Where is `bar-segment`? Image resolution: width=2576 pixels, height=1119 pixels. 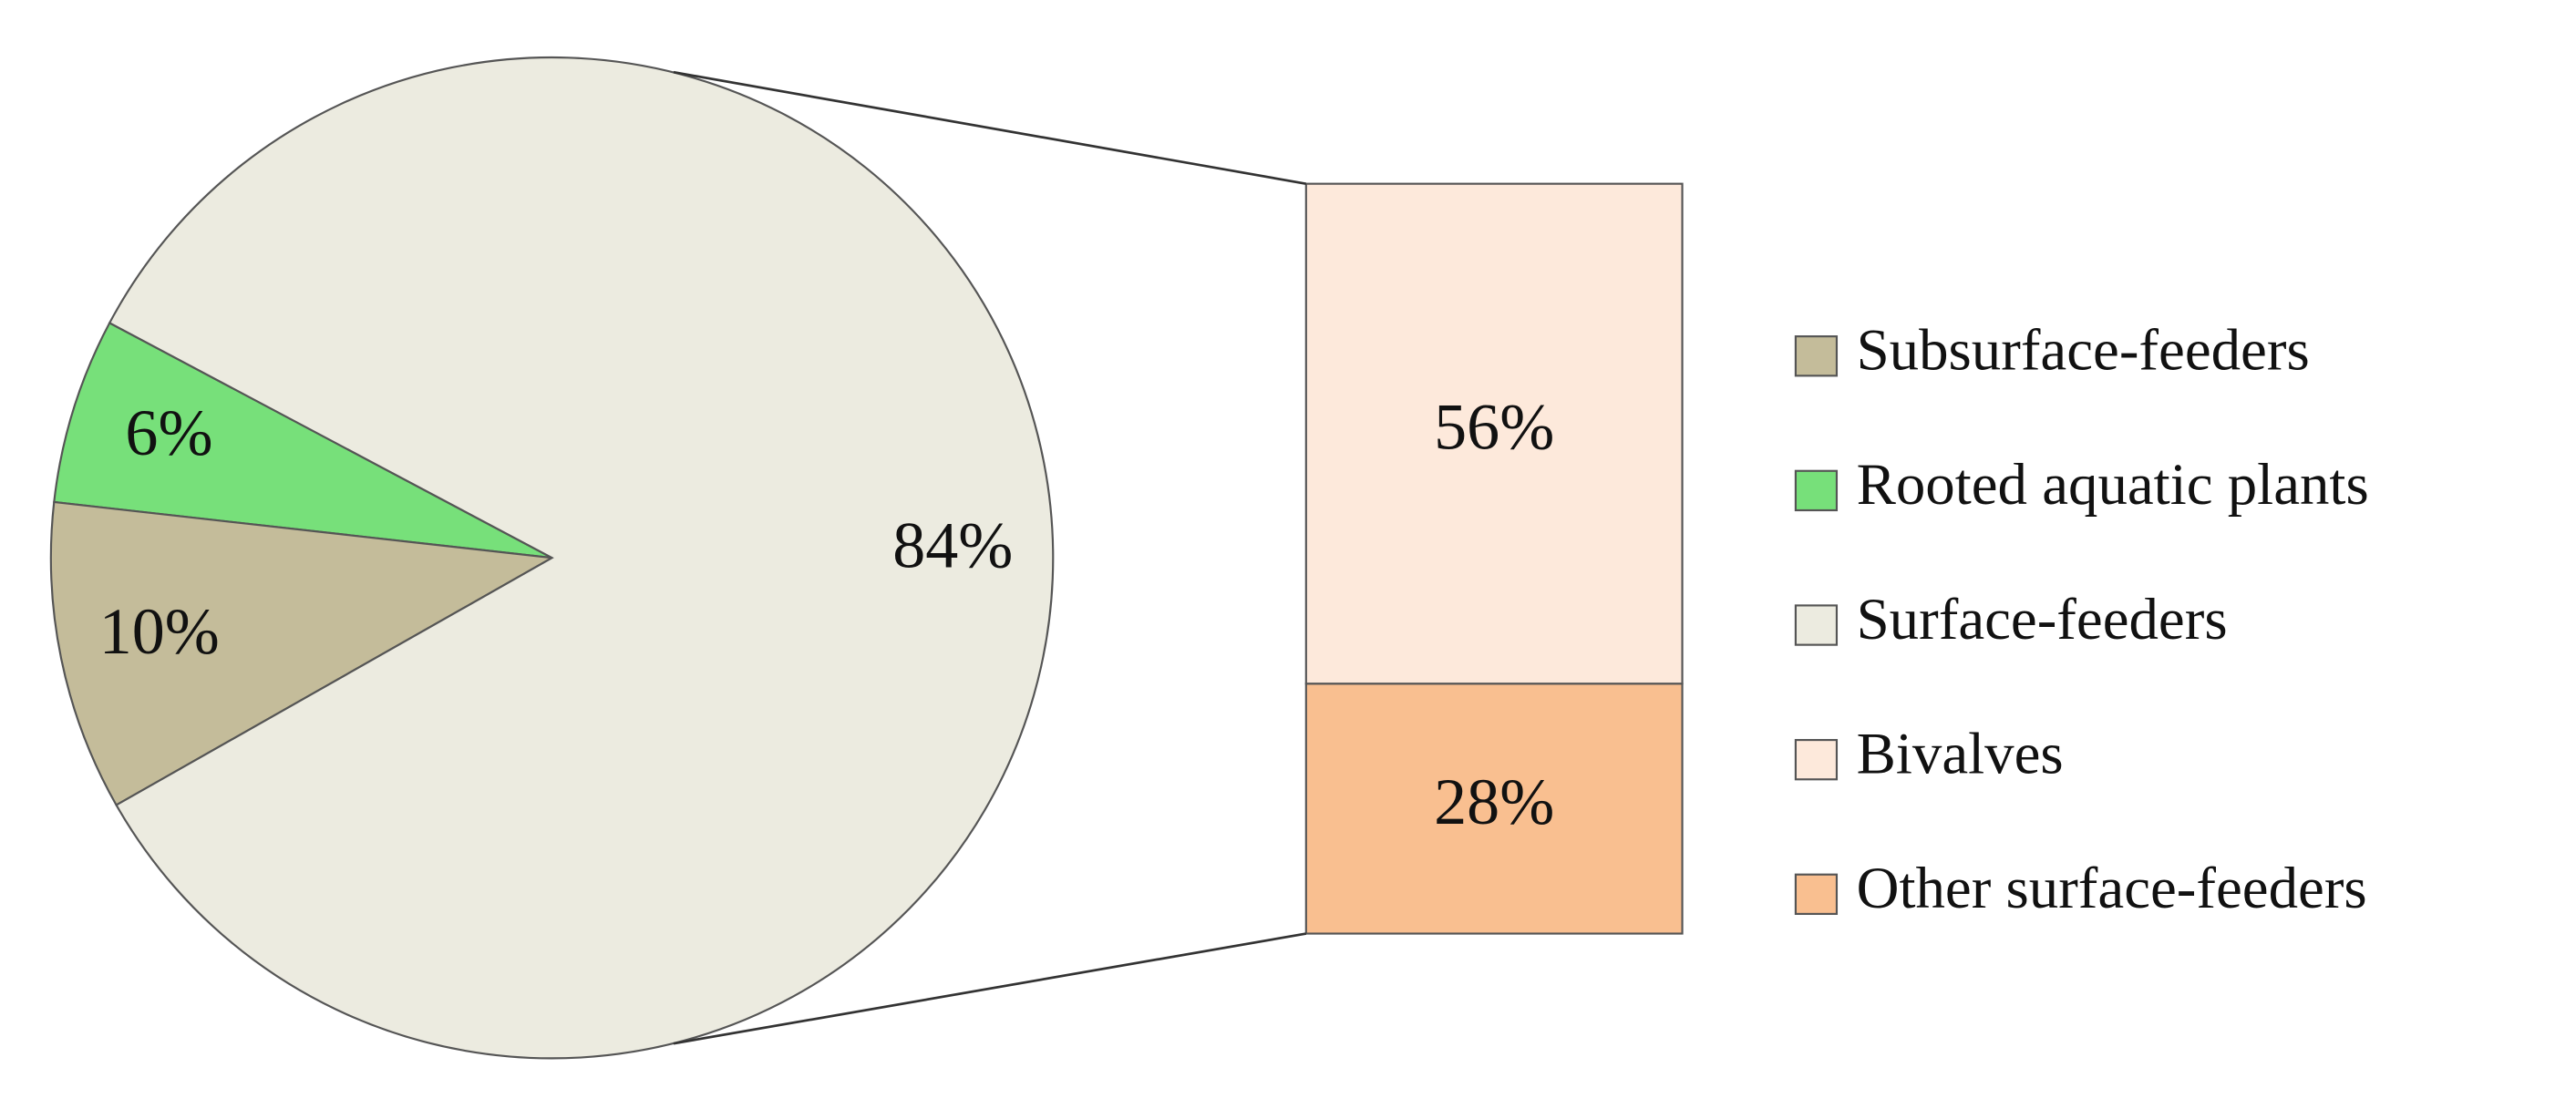 bar-segment is located at coordinates (1494, 433).